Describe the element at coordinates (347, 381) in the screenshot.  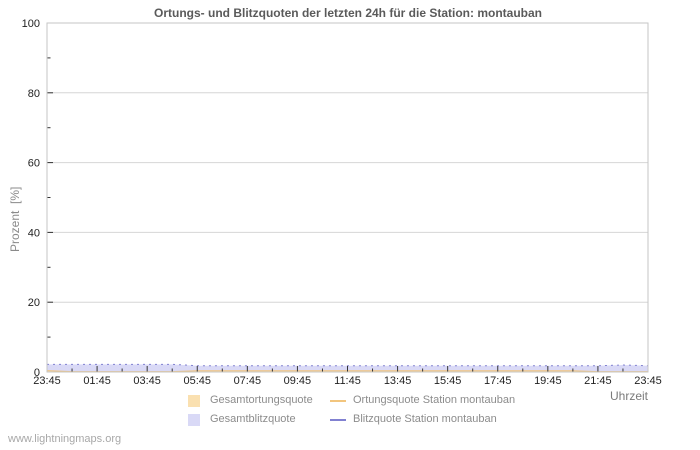
I see `x-tick-label: 11:45` at that location.